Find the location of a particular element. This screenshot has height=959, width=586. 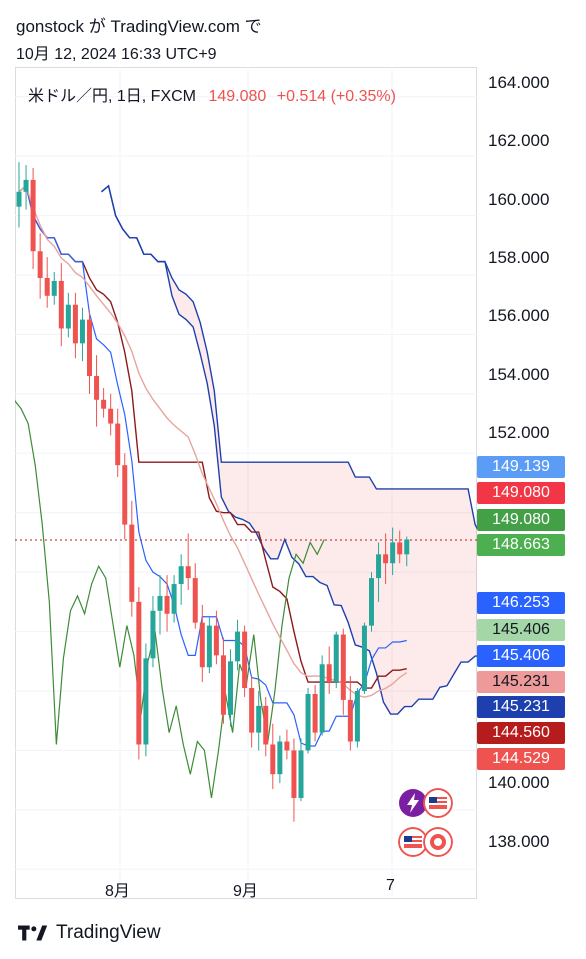

price-label-chikou: 145.406 is located at coordinates (521, 630).